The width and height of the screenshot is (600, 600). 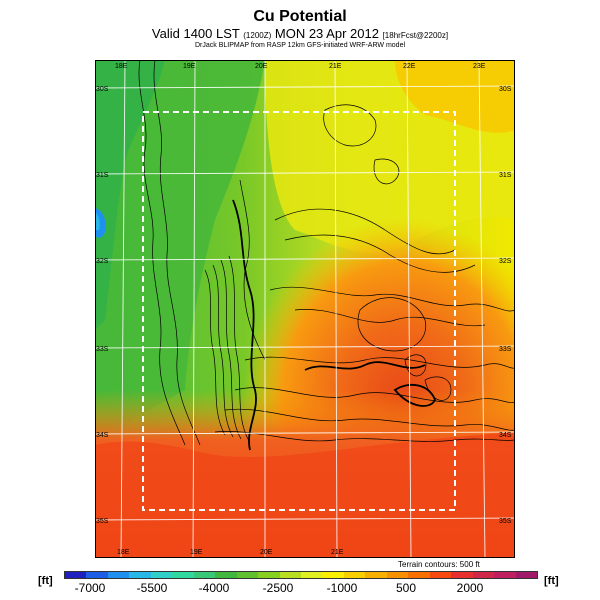 What do you see at coordinates (130, 195) in the screenshot?
I see `field-green-coast` at bounding box center [130, 195].